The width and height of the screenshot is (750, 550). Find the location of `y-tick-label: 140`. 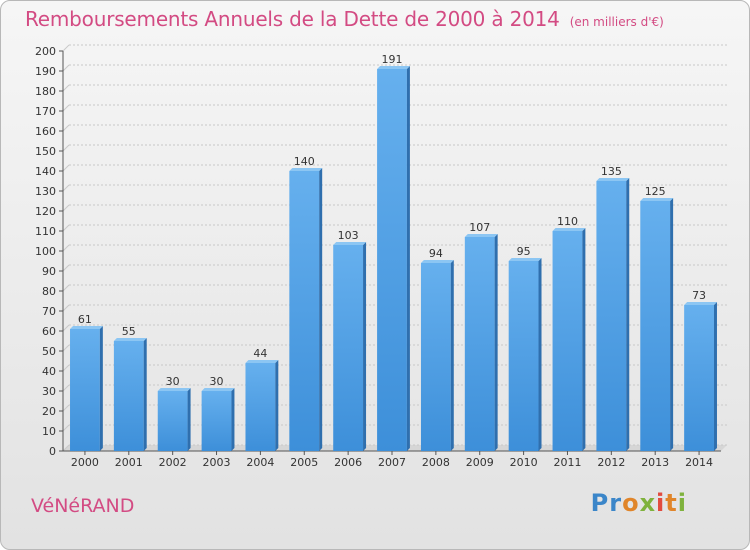

y-tick-label: 140 is located at coordinates (45, 171).